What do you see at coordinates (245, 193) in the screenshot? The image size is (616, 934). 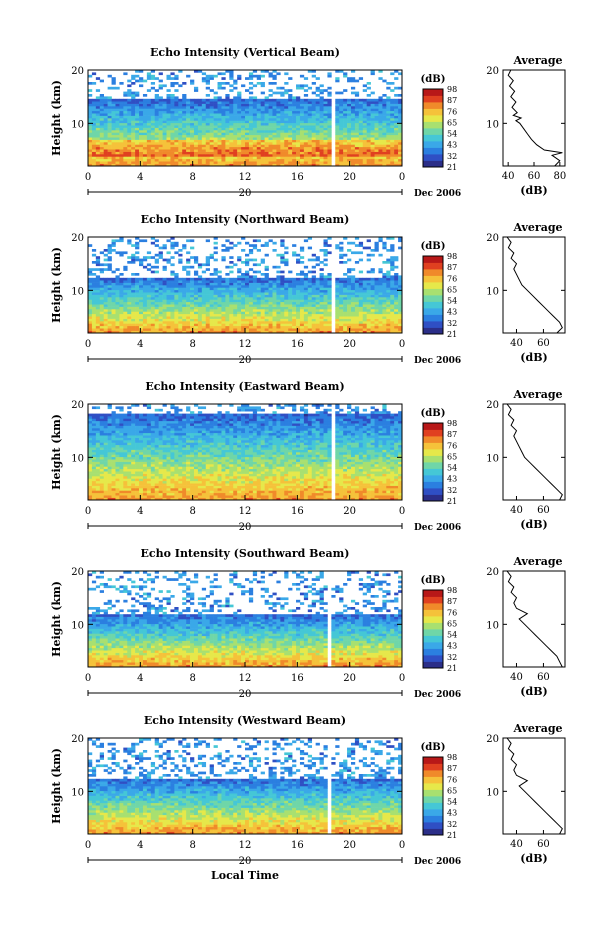 I see `day-label: 20` at bounding box center [245, 193].